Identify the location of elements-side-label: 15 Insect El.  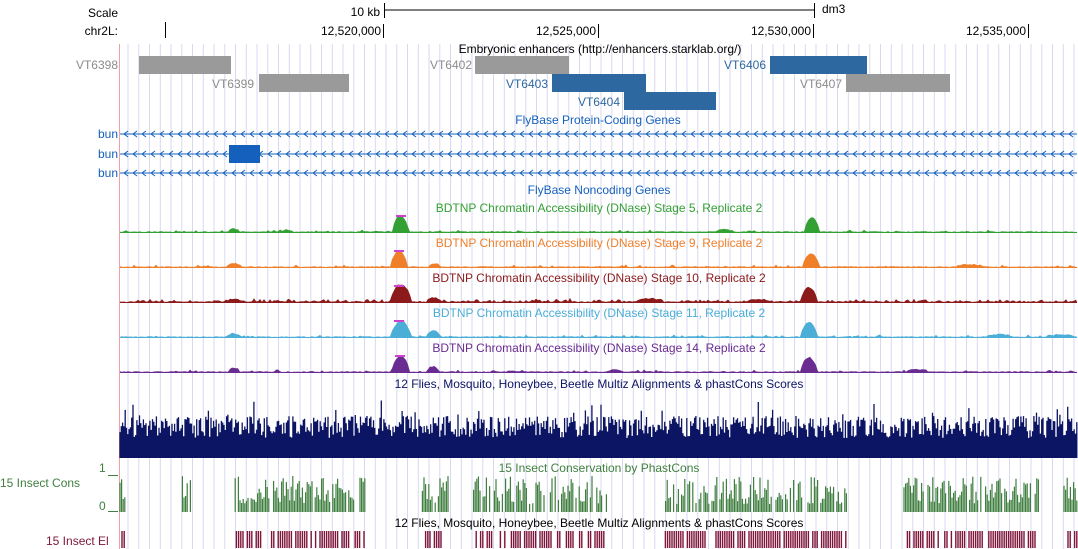
(77, 541).